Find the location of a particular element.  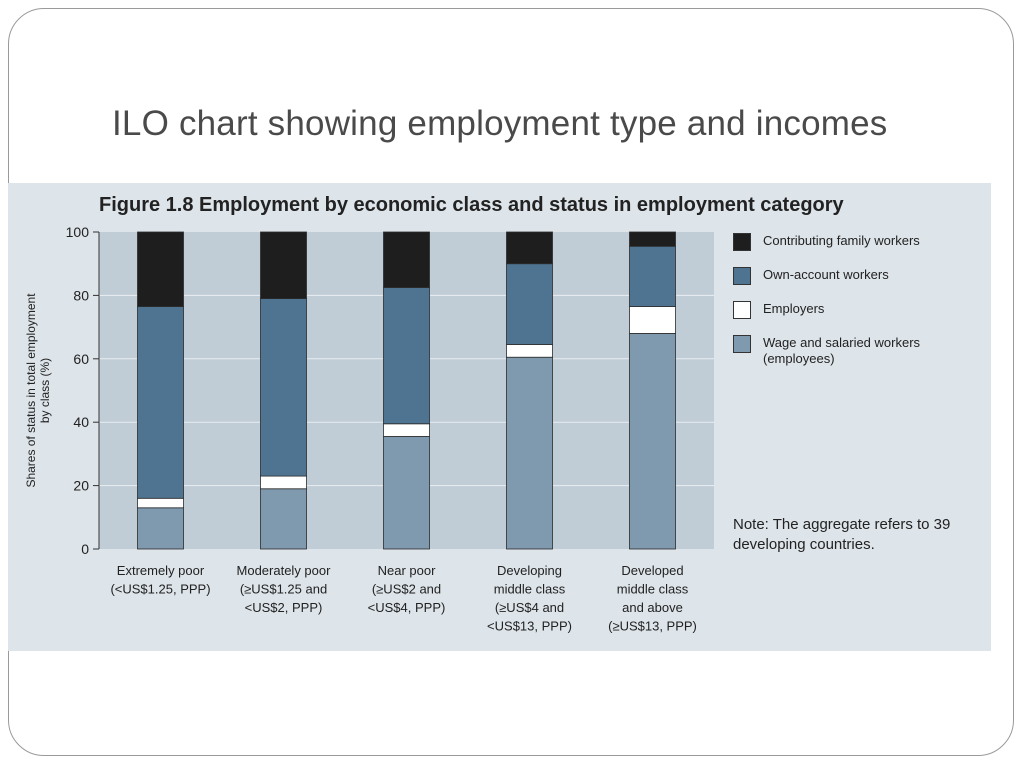

legend-swatch-wage is located at coordinates (742, 344).